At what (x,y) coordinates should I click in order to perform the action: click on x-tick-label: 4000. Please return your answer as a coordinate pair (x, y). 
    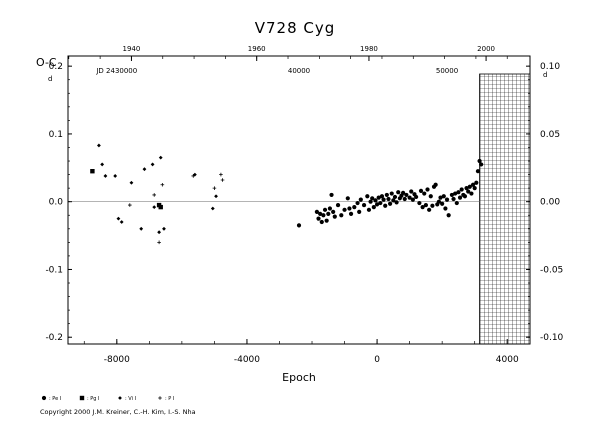
    Looking at the image, I should click on (507, 360).